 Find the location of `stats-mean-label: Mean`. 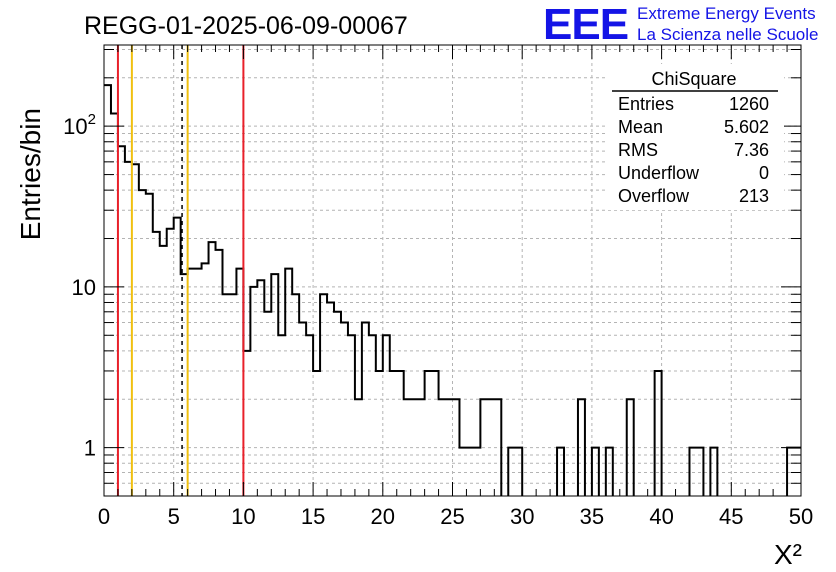

stats-mean-label: Mean is located at coordinates (640, 127).